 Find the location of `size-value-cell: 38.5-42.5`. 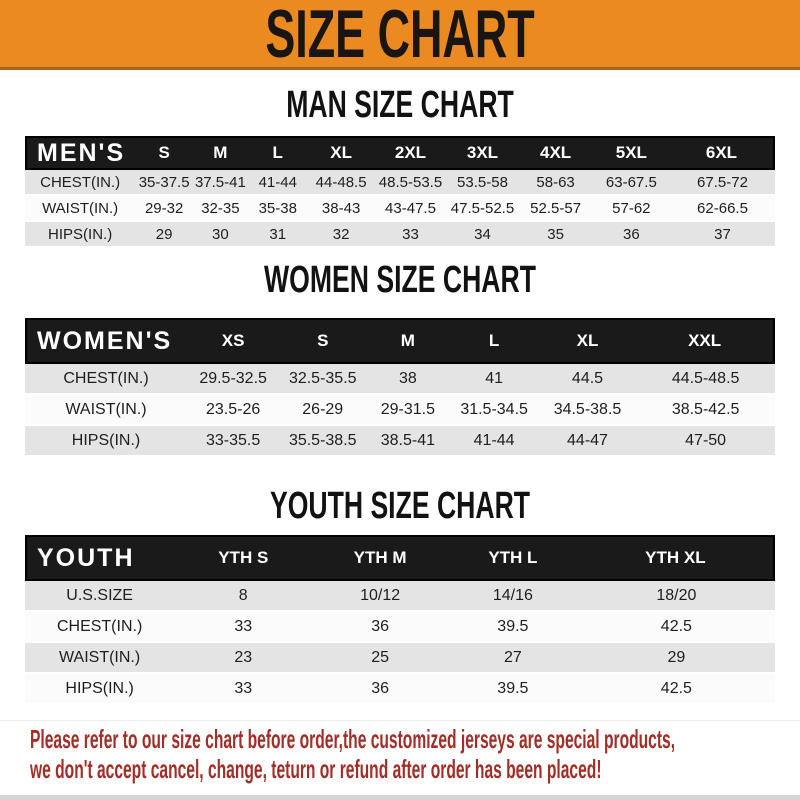

size-value-cell: 38.5-42.5 is located at coordinates (705, 410).